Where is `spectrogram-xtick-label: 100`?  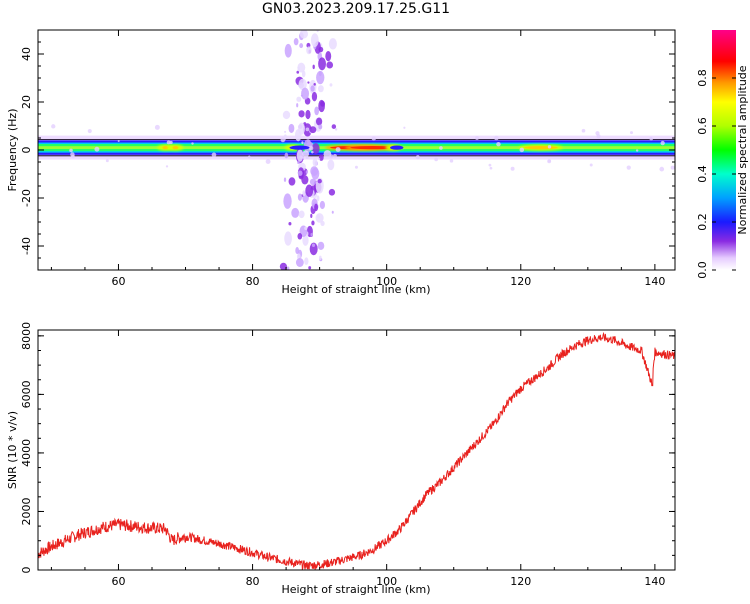
spectrogram-xtick-label: 100 is located at coordinates (386, 281).